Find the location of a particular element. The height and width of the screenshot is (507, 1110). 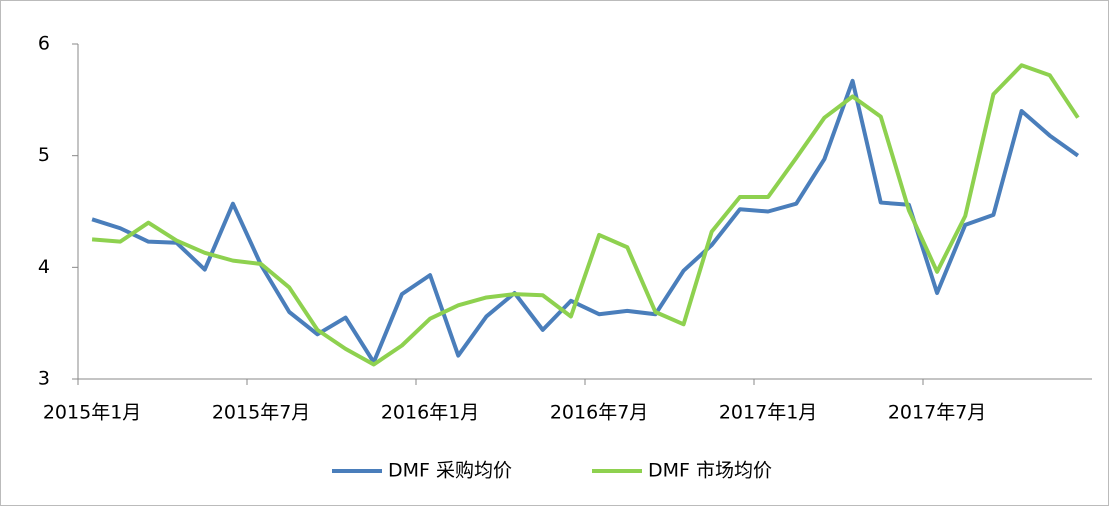

x-tick-label: 2016年1月 is located at coordinates (430, 413).